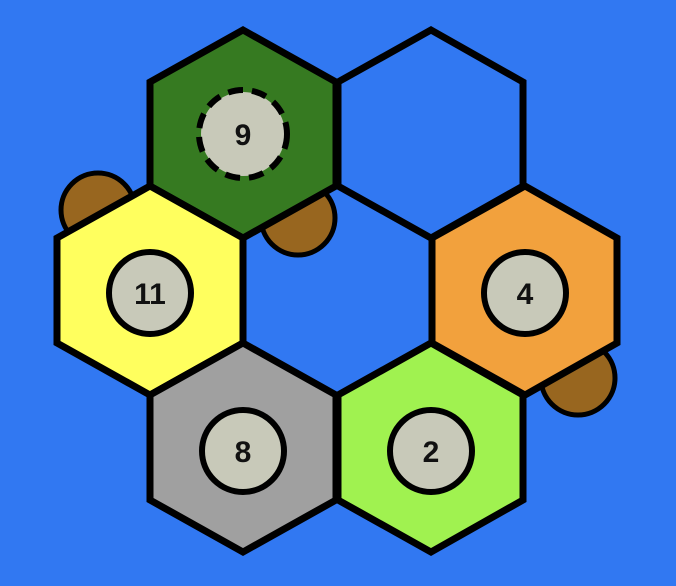 Image resolution: width=676 pixels, height=586 pixels. I want to click on token-number: 9, so click(243, 135).